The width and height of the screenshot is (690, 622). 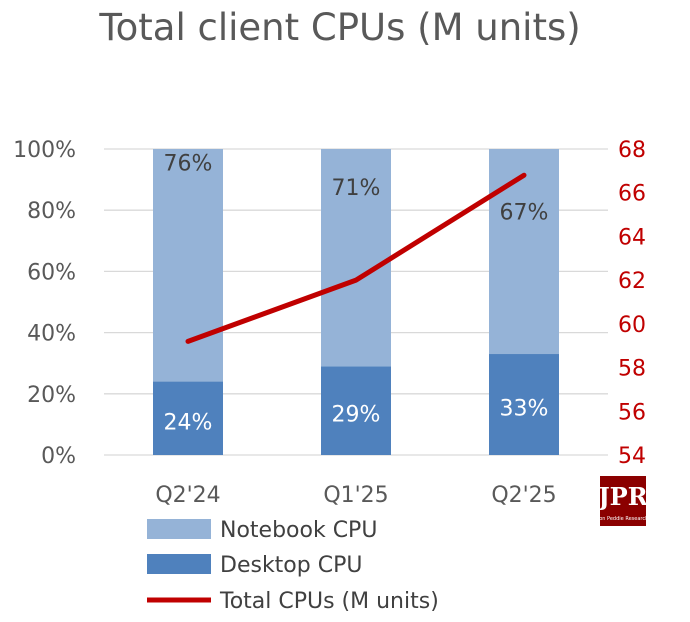 I want to click on x-tick-label: Q1'25, so click(x=355, y=495).